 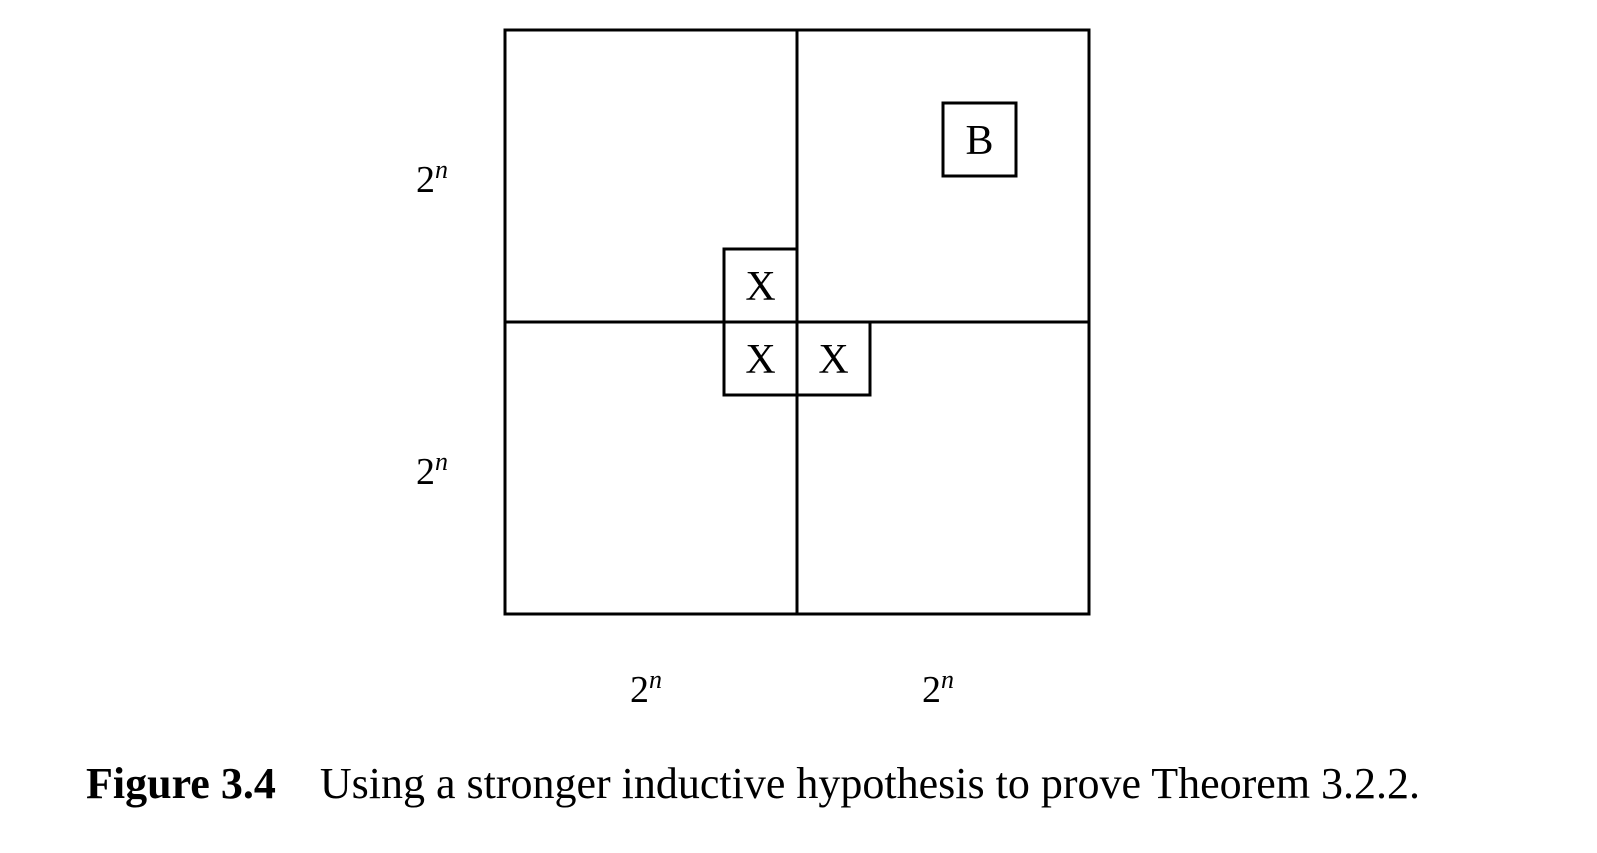 I want to click on dimension-label-left-top: 2n, so click(x=432, y=178).